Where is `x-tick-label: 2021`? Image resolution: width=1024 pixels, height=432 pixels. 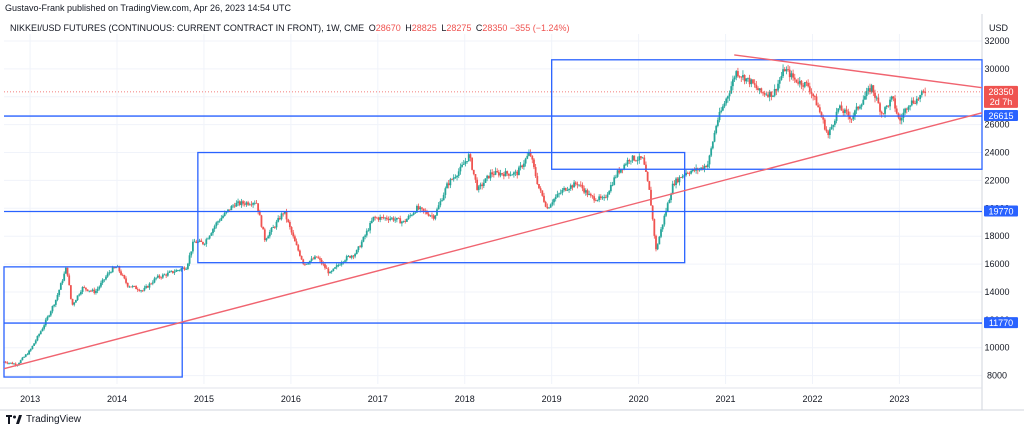 x-tick-label: 2021 is located at coordinates (726, 399).